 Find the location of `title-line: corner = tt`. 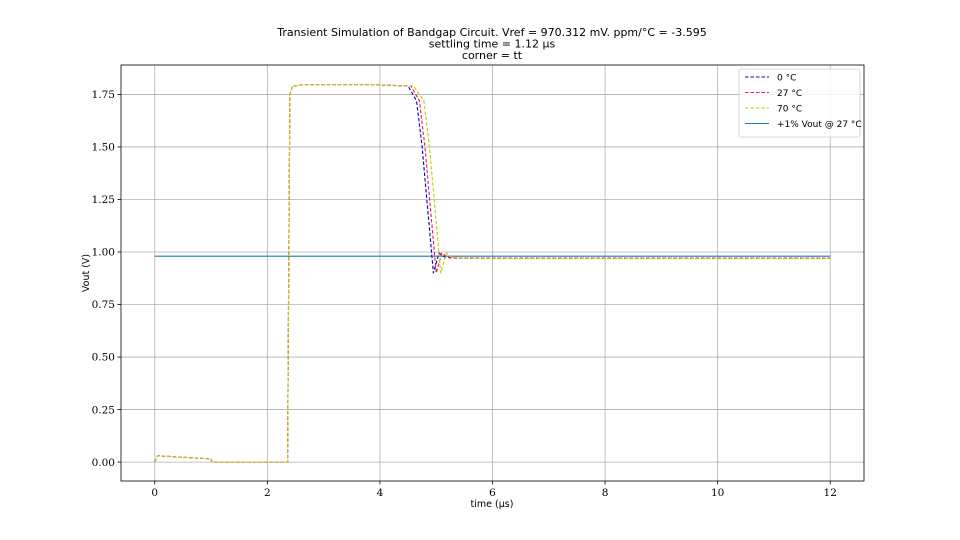

title-line: corner = tt is located at coordinates (492, 55).